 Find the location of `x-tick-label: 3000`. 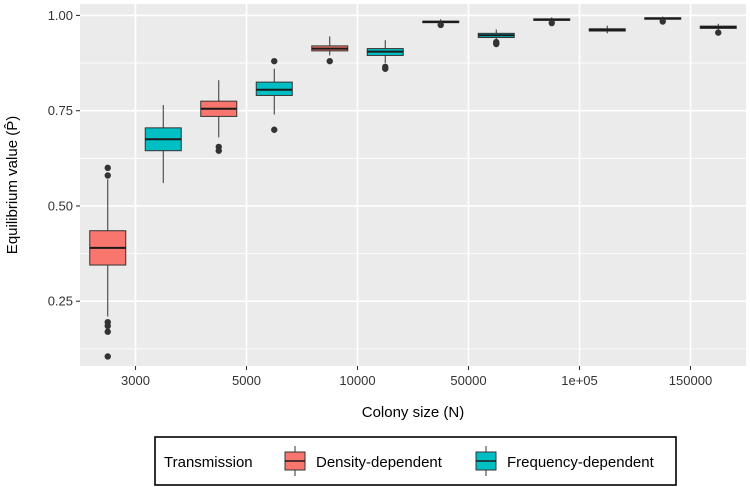

x-tick-label: 3000 is located at coordinates (135, 380).